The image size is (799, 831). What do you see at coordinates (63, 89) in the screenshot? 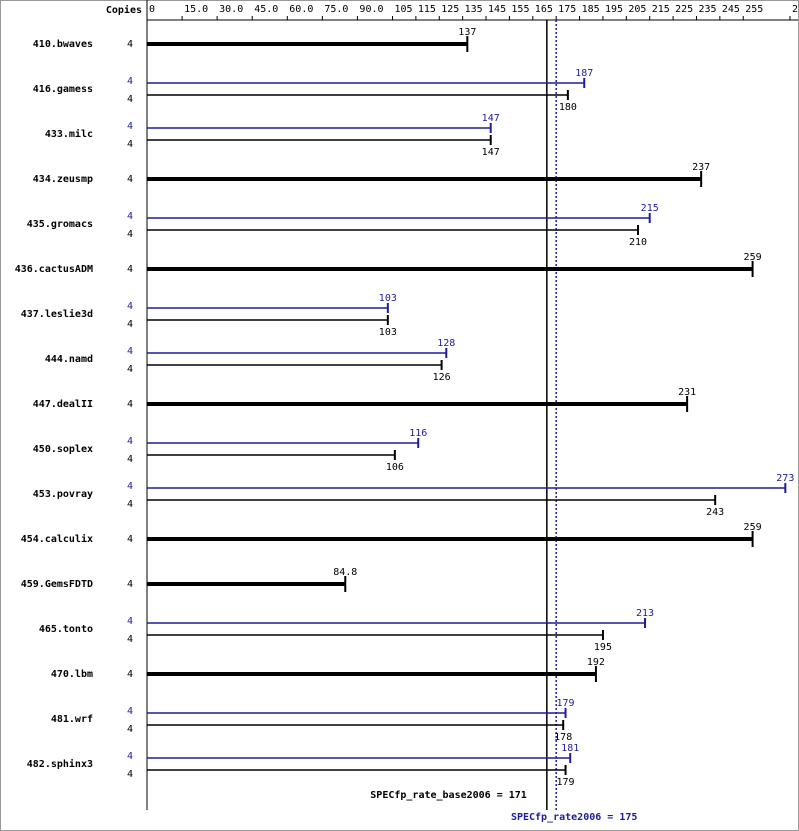
I see `category-label: 416.gamess` at bounding box center [63, 89].